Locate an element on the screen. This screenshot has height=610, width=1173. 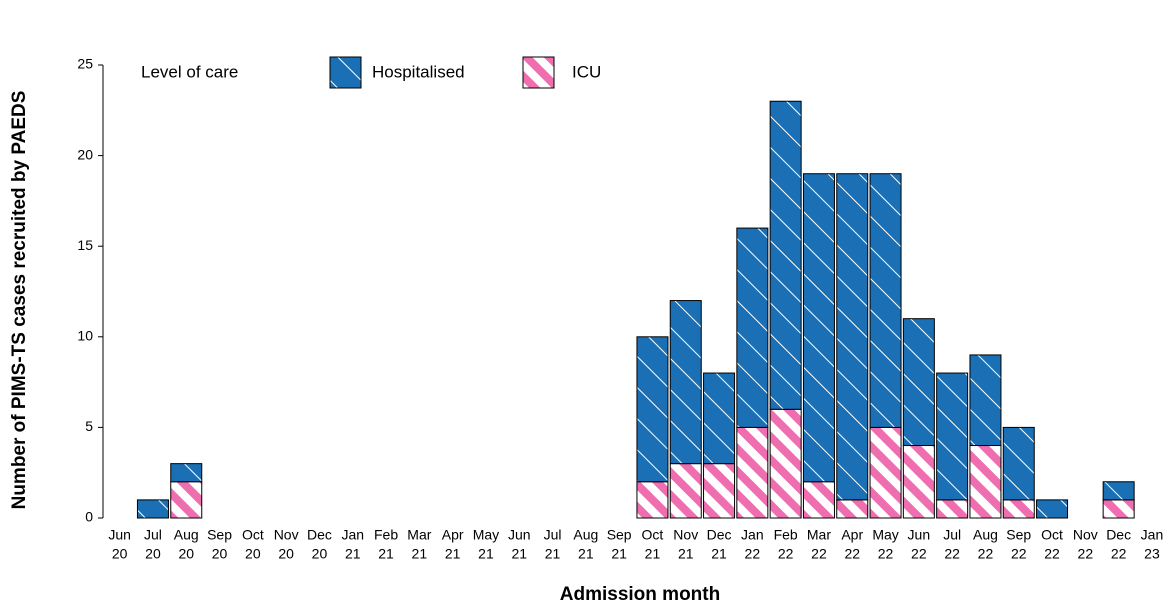
y-tick-label: 15 is located at coordinates (85, 245).